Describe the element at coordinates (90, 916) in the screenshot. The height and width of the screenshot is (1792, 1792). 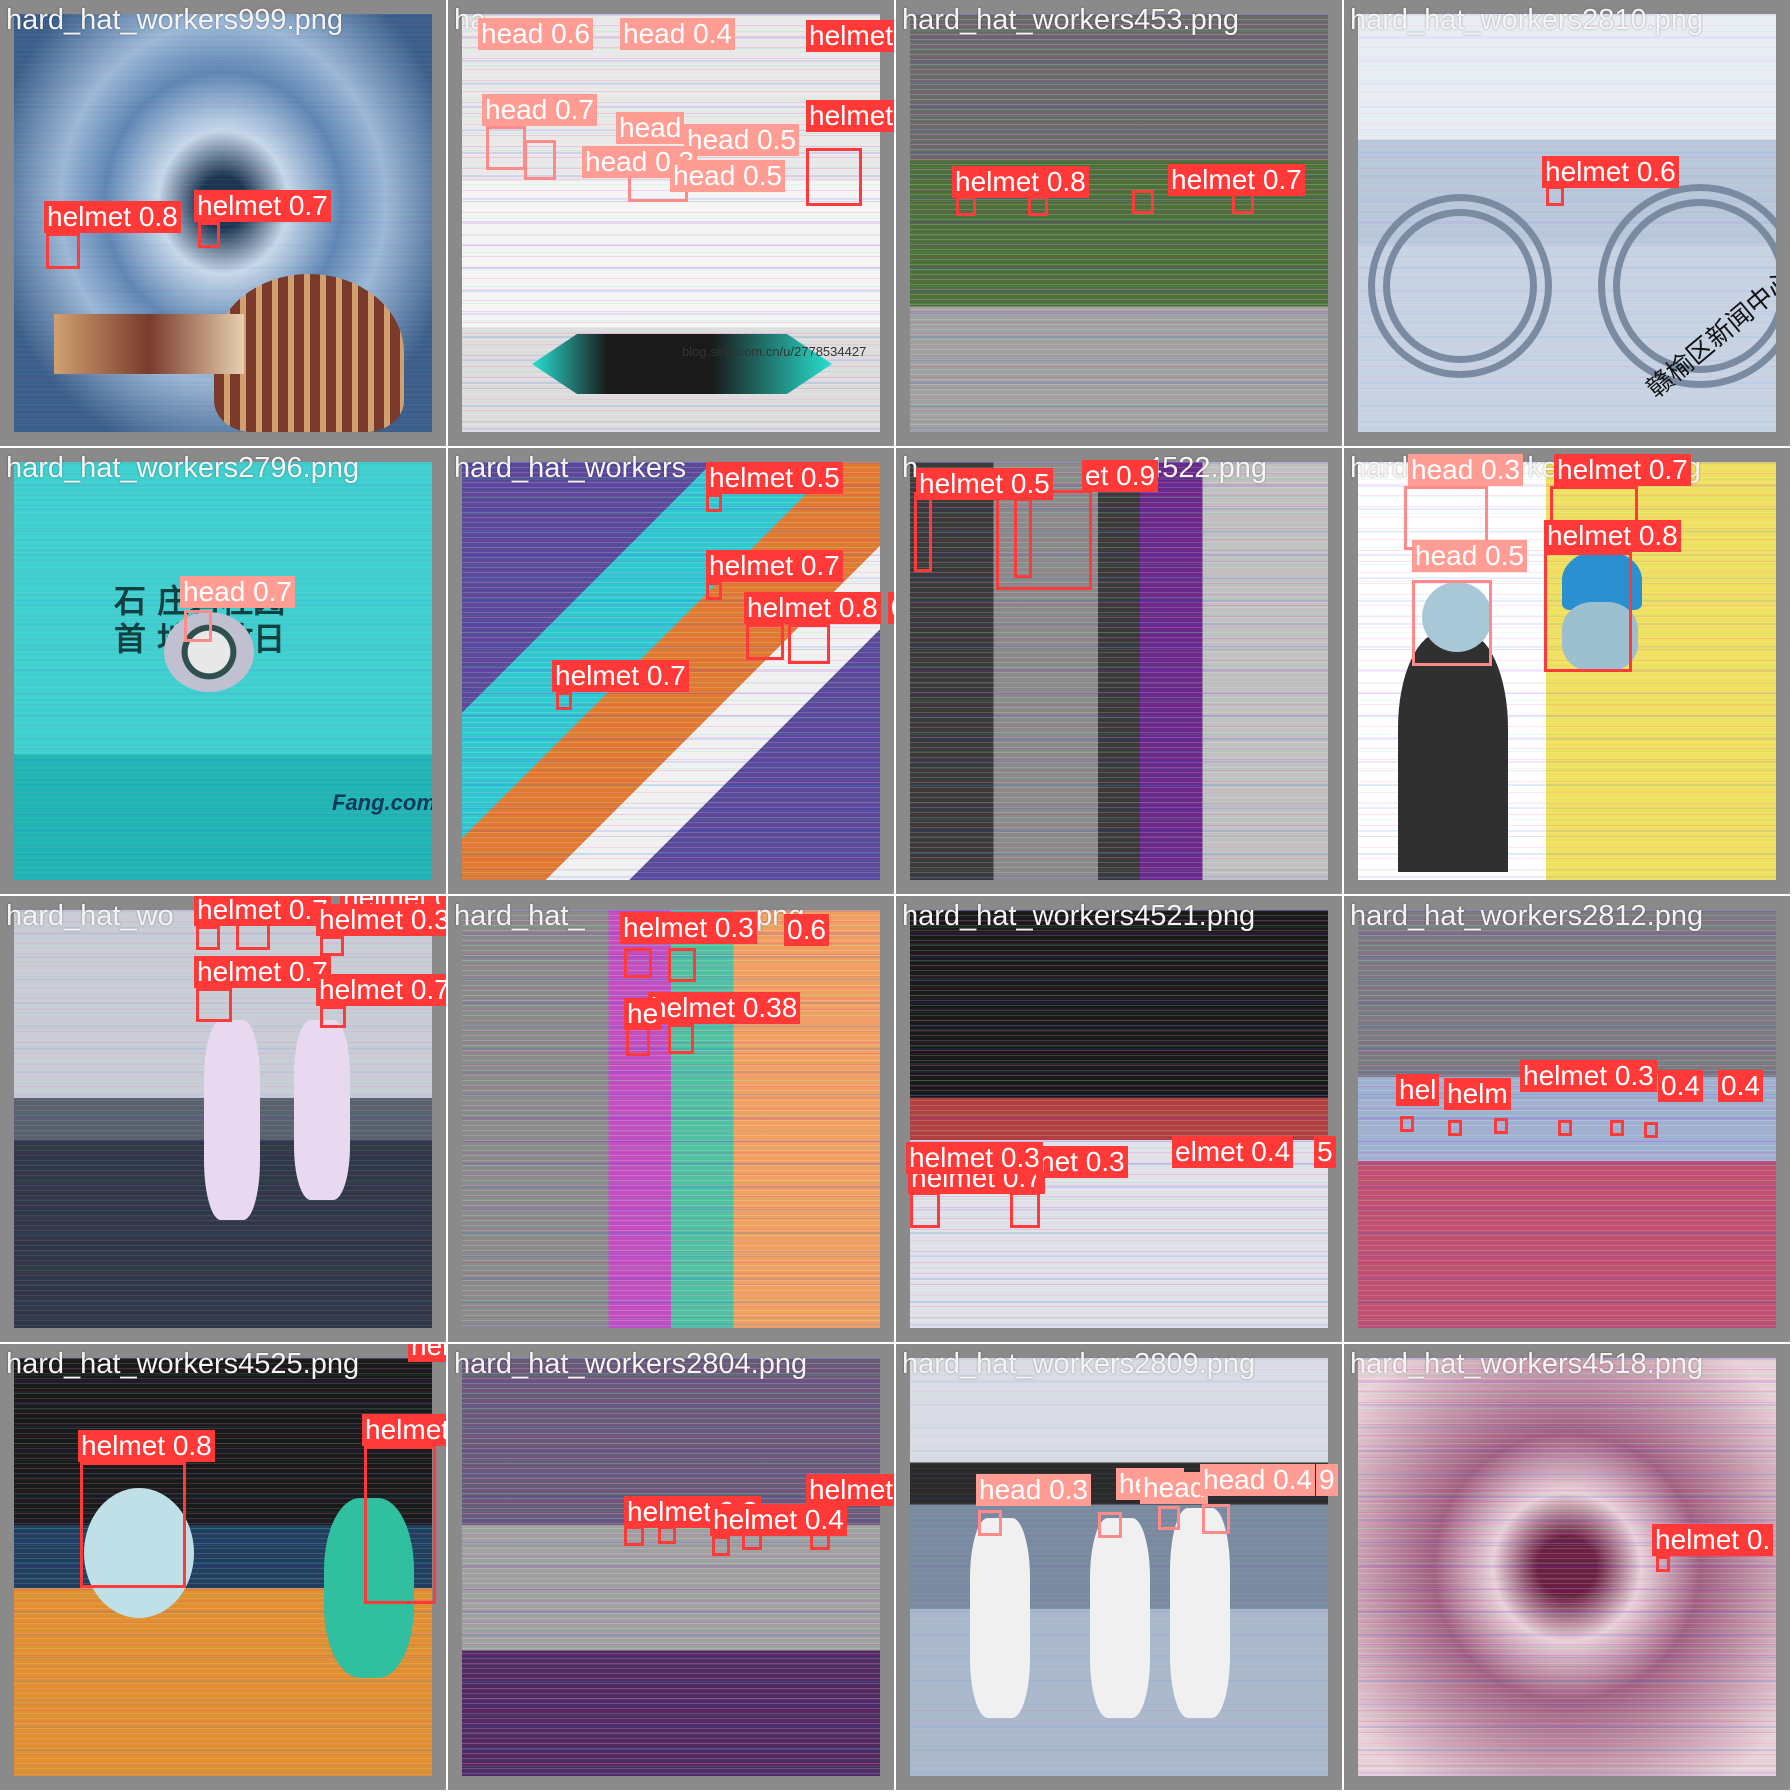
I see `filename: hard_hat_wo` at that location.